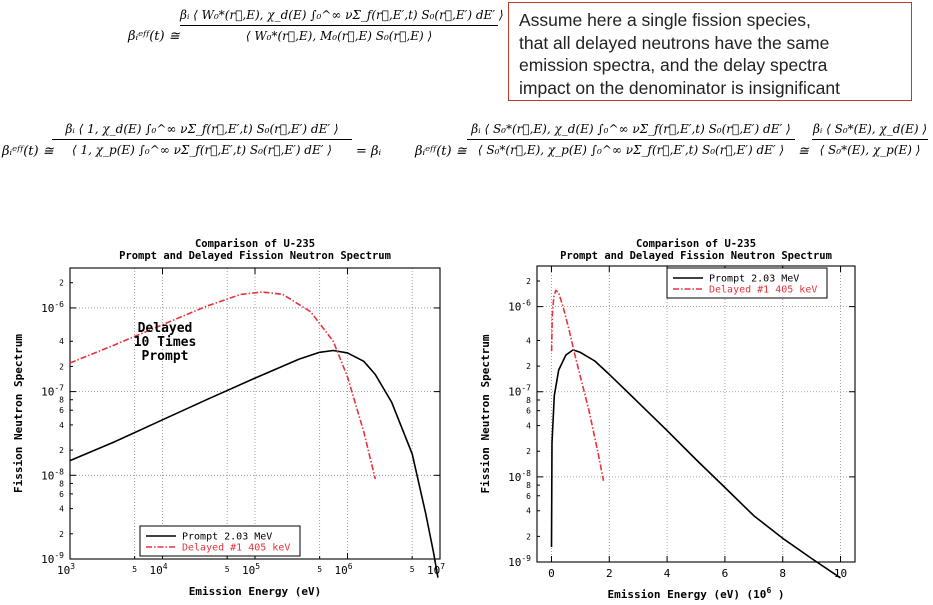 This screenshot has height=605, width=933. Describe the element at coordinates (551, 573) in the screenshot. I see `x-tick-label: 0` at that location.